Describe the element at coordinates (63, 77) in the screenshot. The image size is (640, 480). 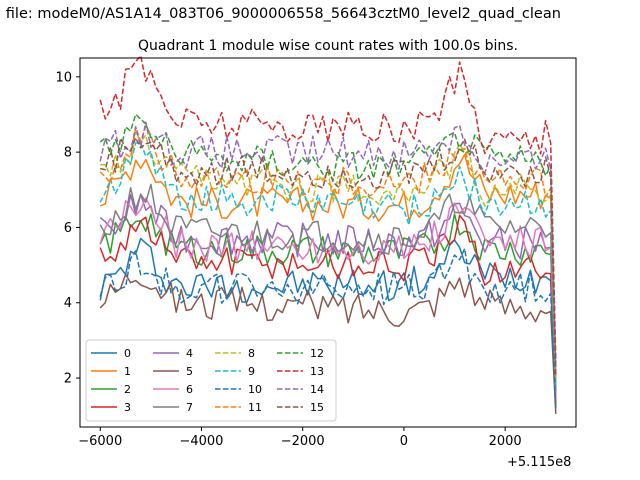
I see `y-tick-label: 10` at that location.